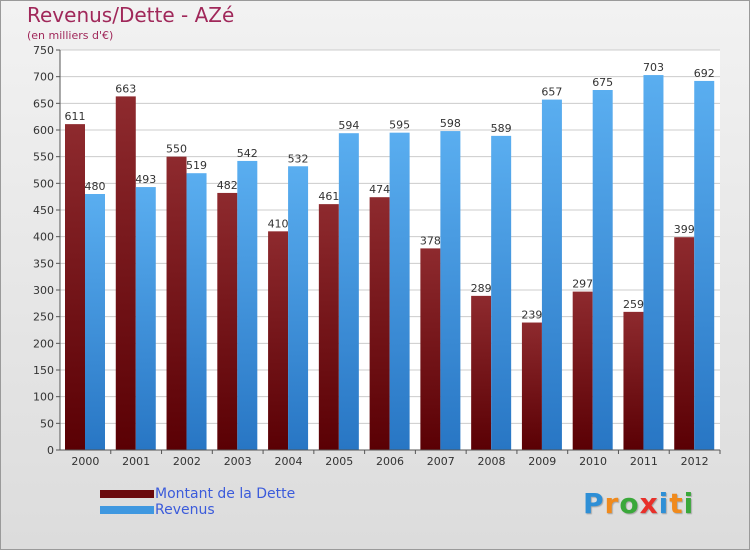  I want to click on label-debt: 259, so click(633, 304).